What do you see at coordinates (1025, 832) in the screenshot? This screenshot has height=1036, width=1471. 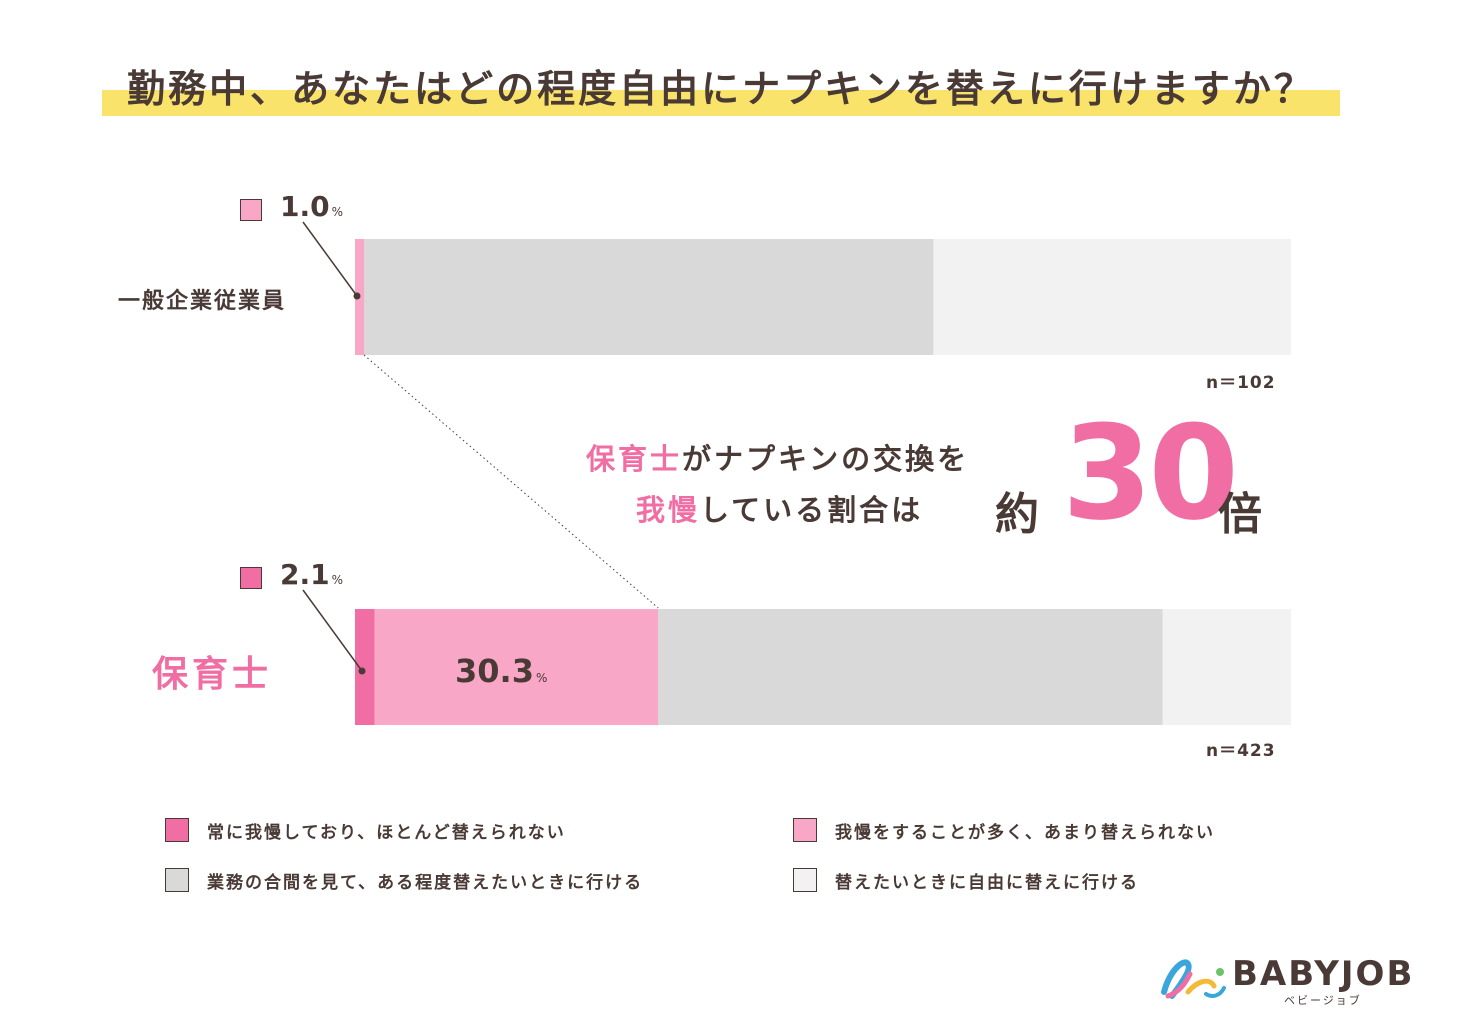 I see `legend-label: 我慢をすることが多く、あまり替えられない` at bounding box center [1025, 832].